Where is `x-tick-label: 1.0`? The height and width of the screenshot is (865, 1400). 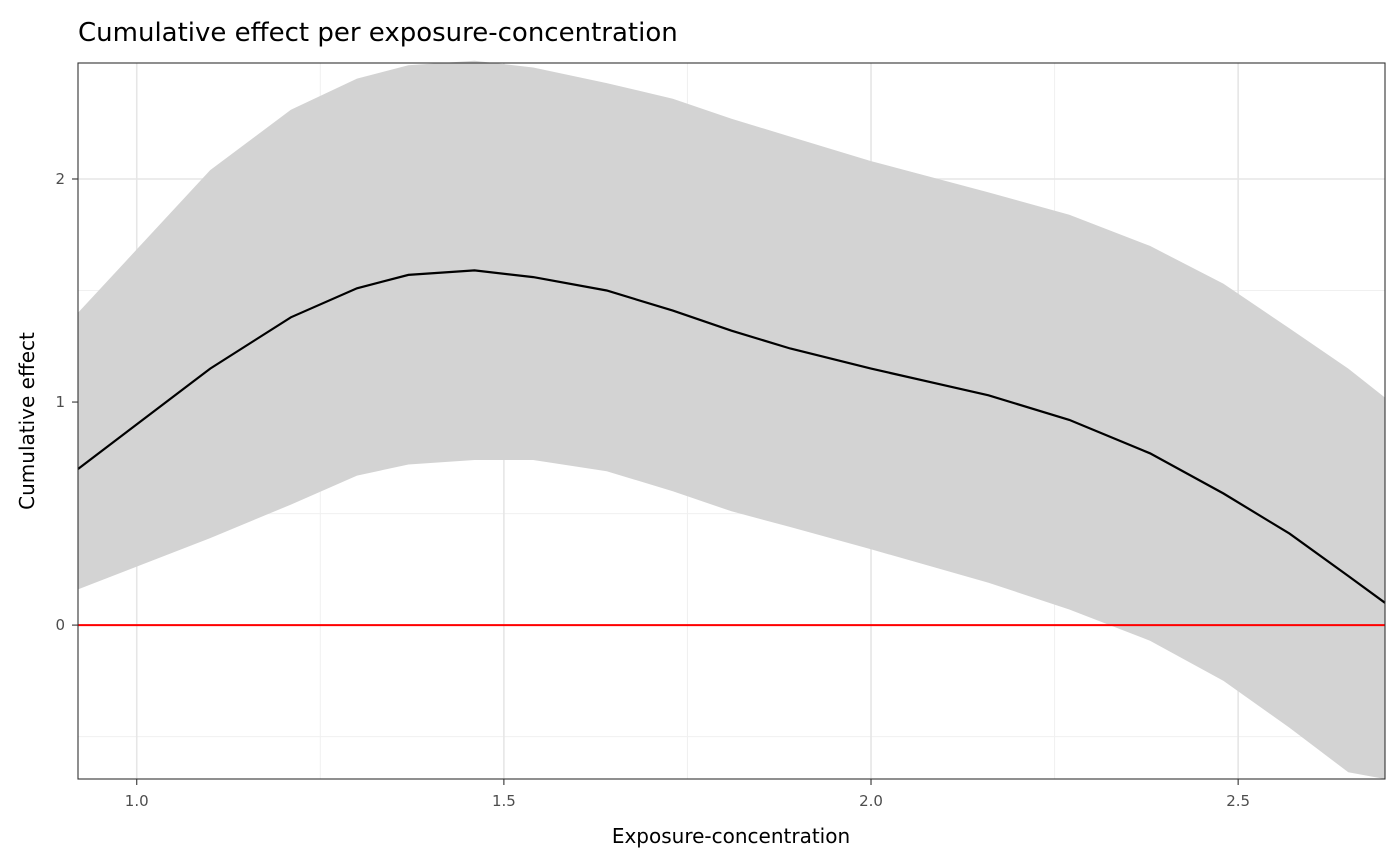 x-tick-label: 1.0 is located at coordinates (137, 801).